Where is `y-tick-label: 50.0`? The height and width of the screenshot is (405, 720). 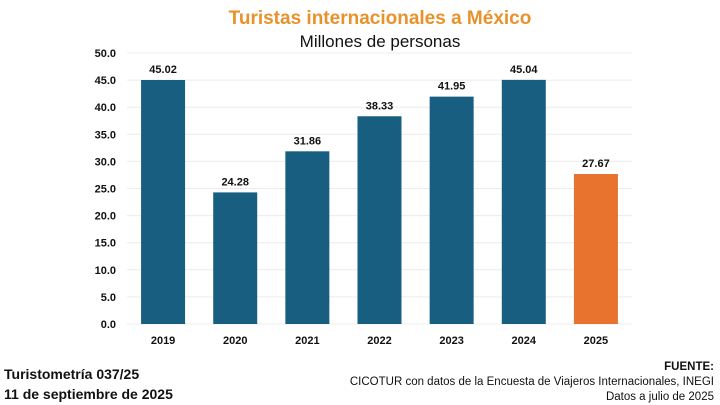
y-tick-label: 50.0 is located at coordinates (105, 54).